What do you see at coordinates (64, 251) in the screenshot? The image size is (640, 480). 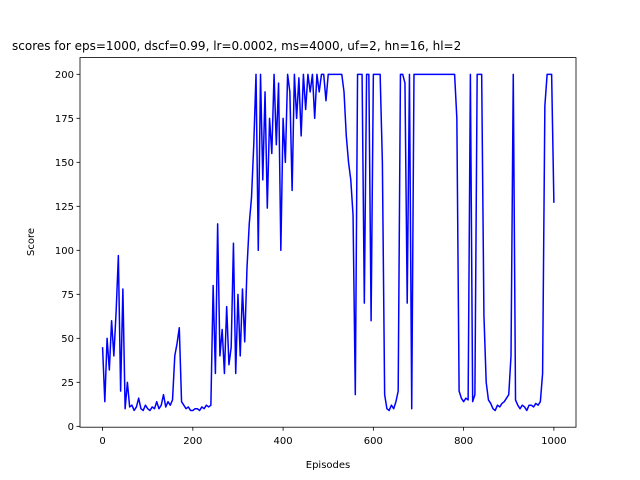 I see `y-tick-label: 100` at bounding box center [64, 251].